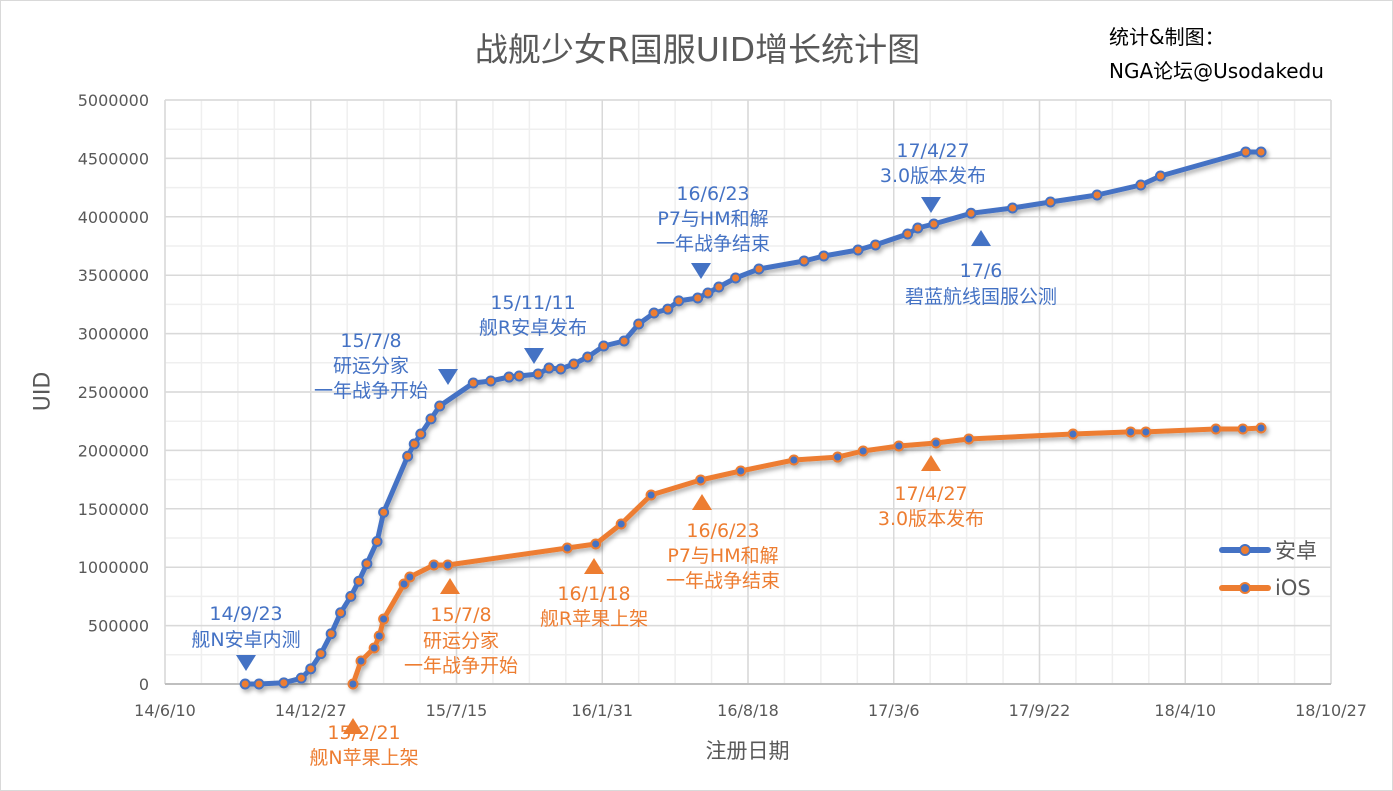 This screenshot has height=791, width=1393. Describe the element at coordinates (1040, 710) in the screenshot. I see `x-tick-label: 17/9/22` at that location.